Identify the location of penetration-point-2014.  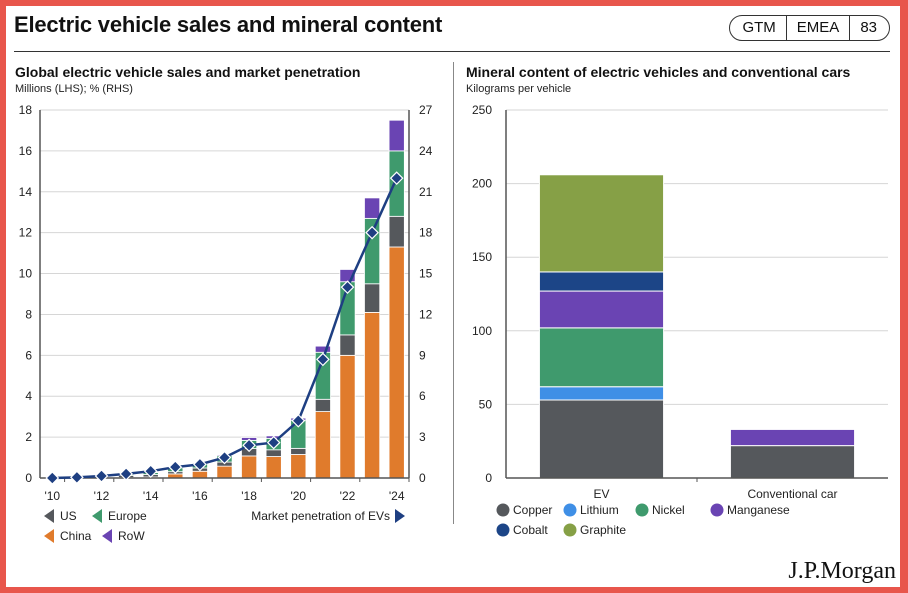
(150, 471).